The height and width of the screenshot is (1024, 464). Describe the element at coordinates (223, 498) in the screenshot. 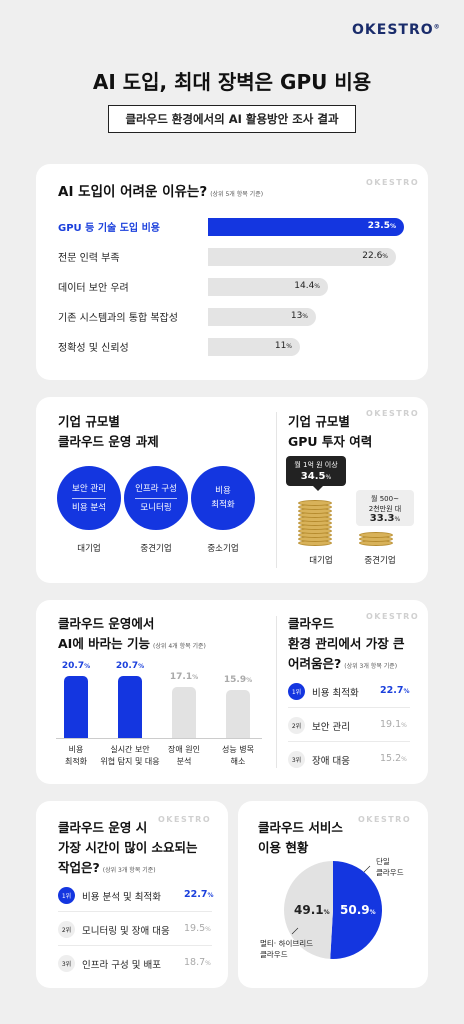

I see `circle-small-corp: 비용 최적화` at that location.